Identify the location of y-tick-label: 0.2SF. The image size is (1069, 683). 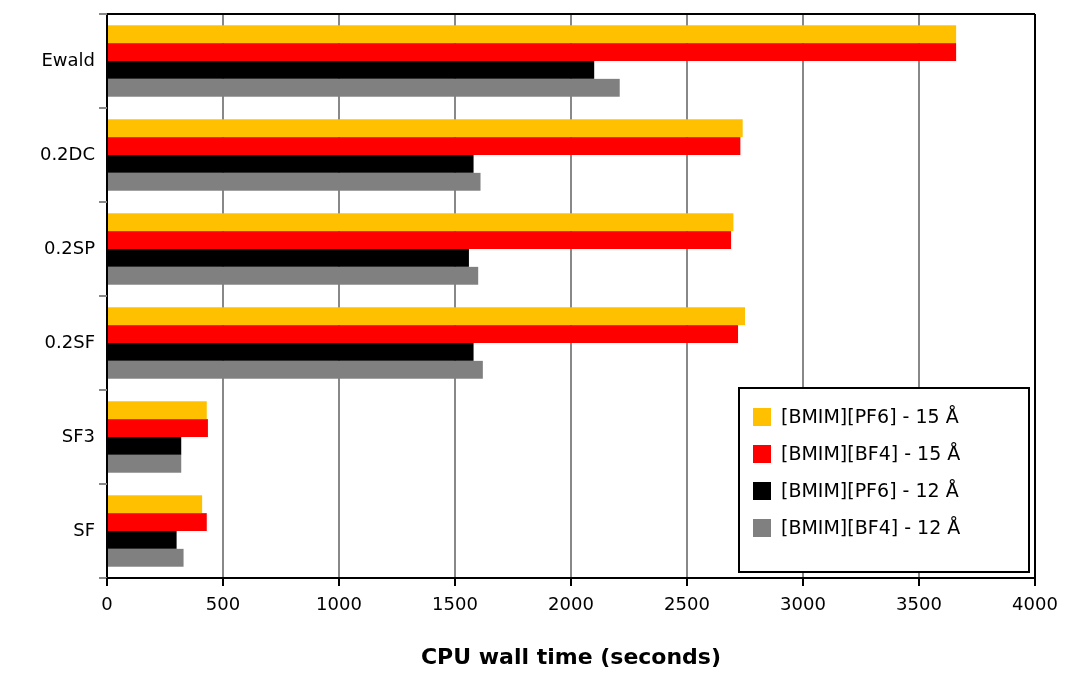
(69, 341).